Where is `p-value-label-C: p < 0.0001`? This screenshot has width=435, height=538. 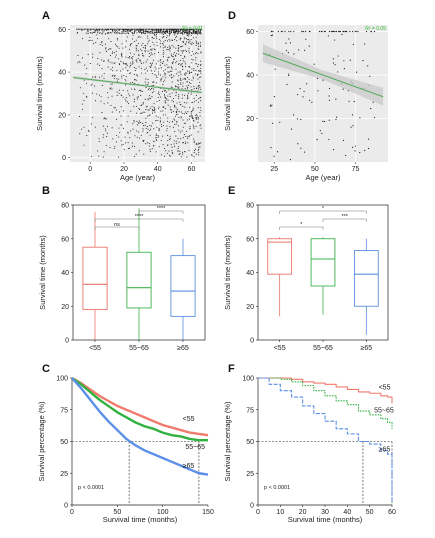 p-value-label-C: p < 0.0001 is located at coordinates (91, 488).